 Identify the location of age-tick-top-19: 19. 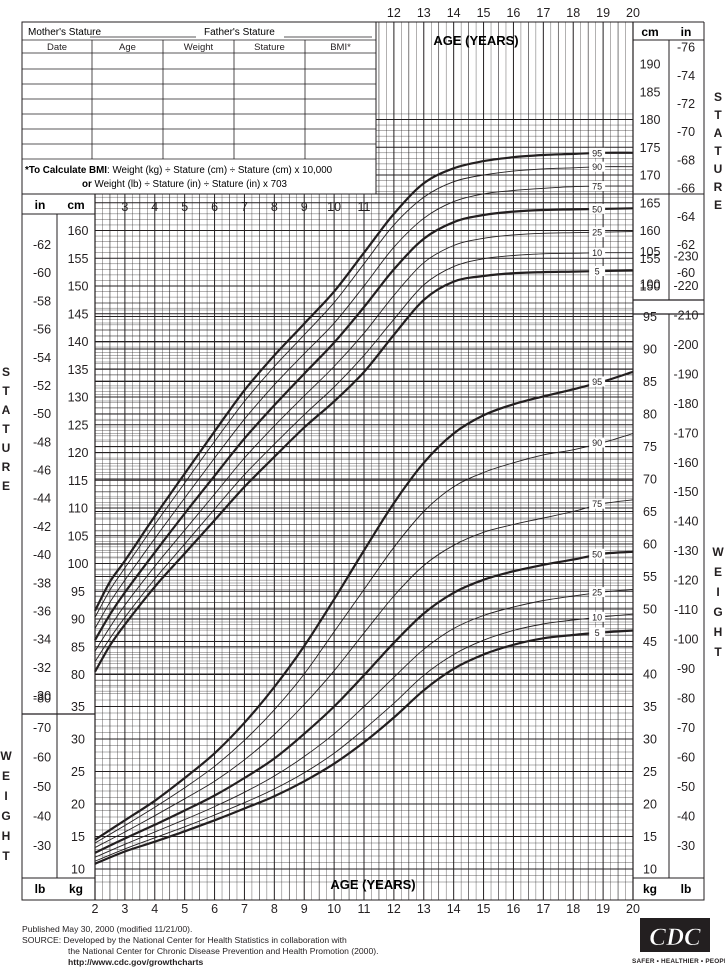
(603, 13).